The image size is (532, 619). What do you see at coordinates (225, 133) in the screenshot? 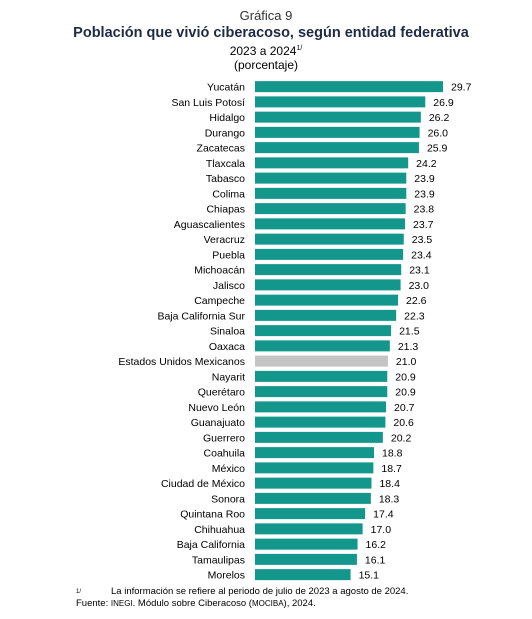
I see `category-label-durango: Durango` at bounding box center [225, 133].